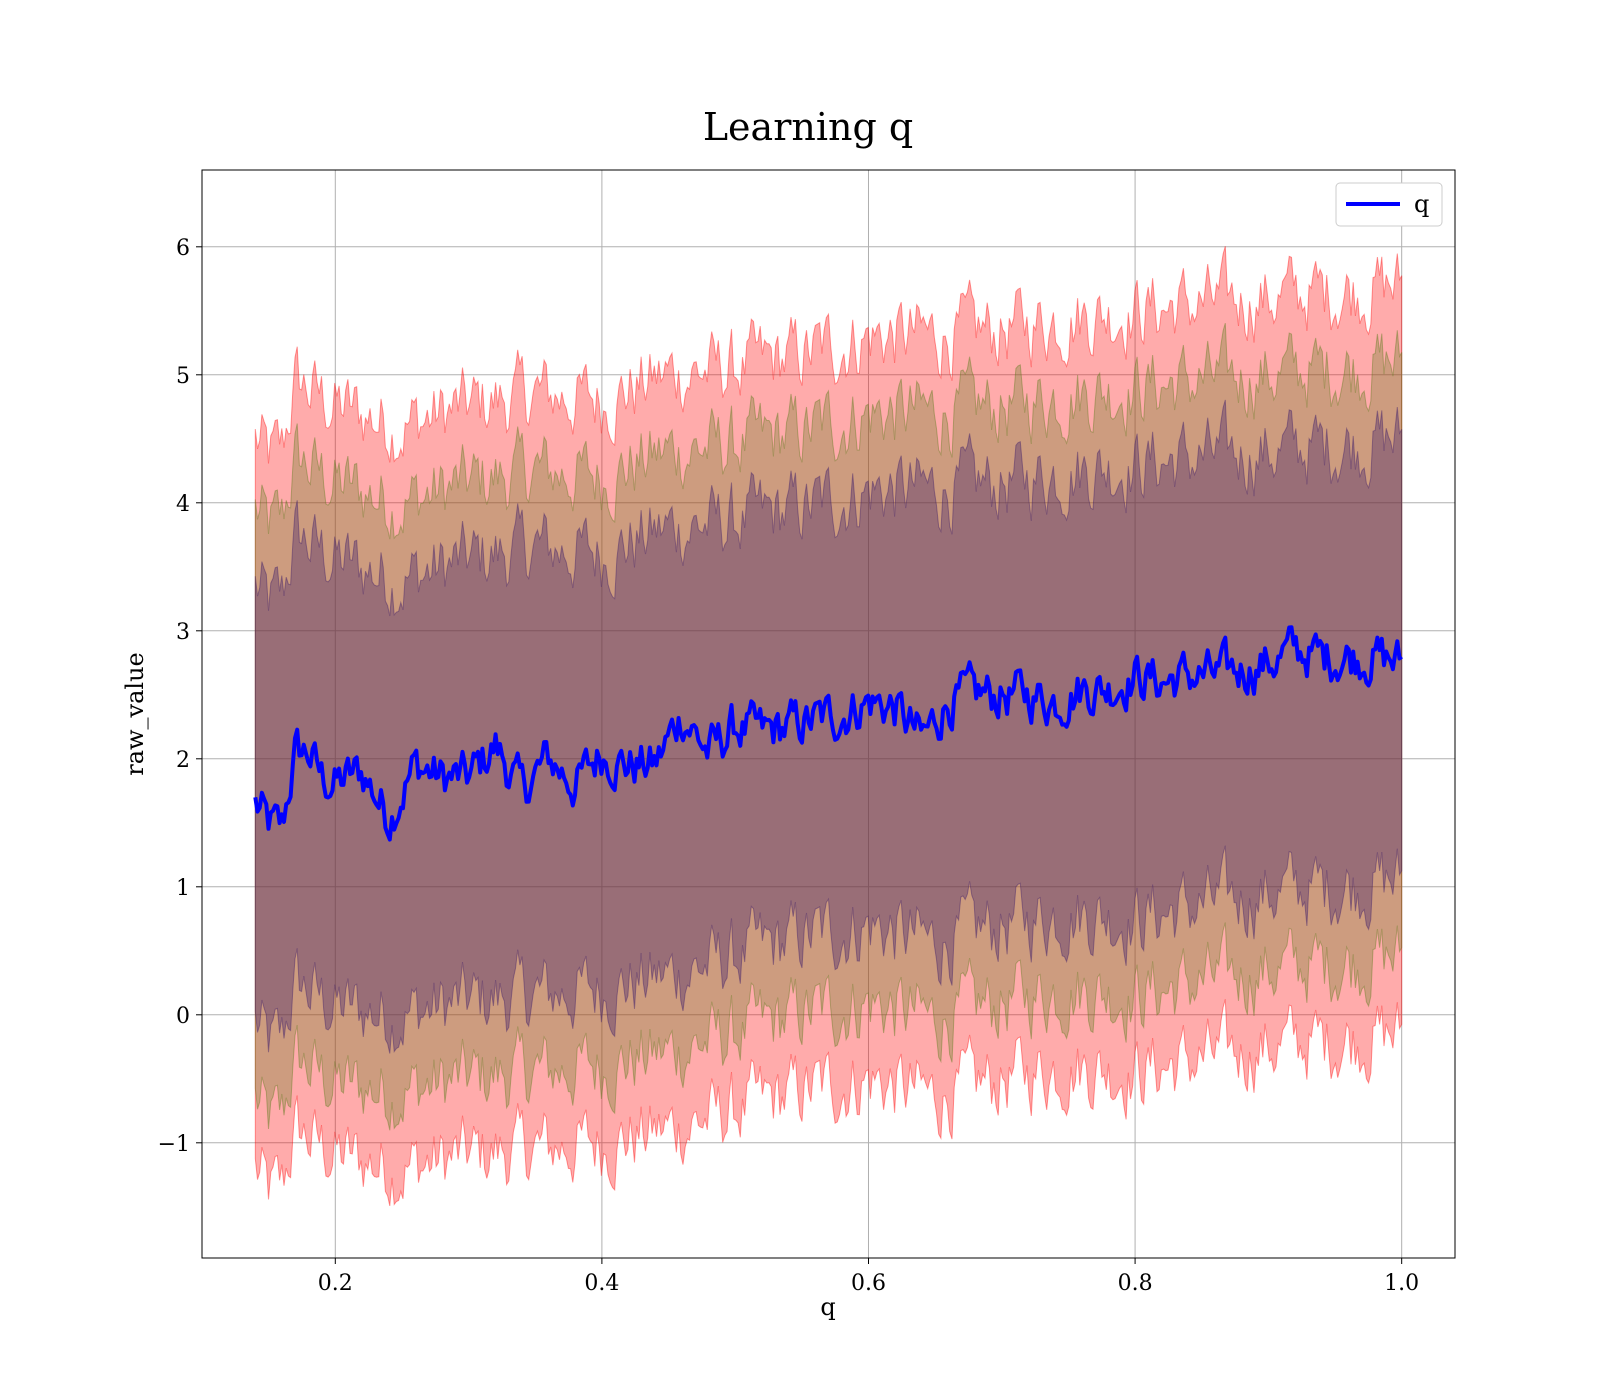  I want to click on x-tick-label: 0.4, so click(601, 1283).